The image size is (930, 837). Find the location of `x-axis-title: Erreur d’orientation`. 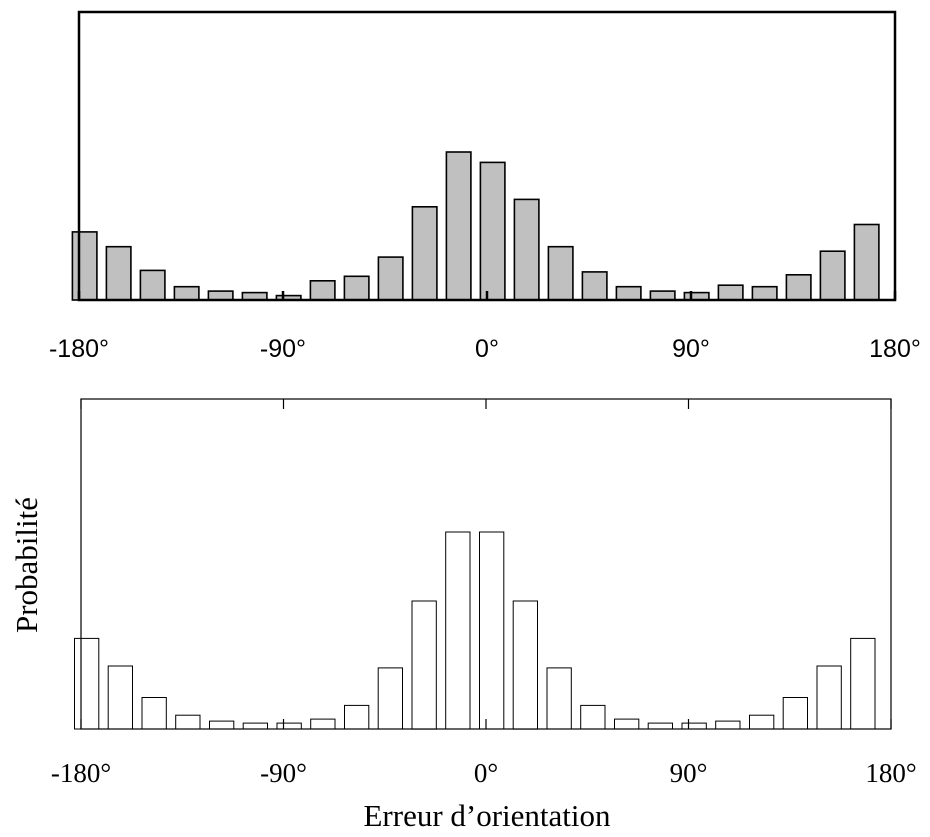

x-axis-title: Erreur d’orientation is located at coordinates (487, 815).